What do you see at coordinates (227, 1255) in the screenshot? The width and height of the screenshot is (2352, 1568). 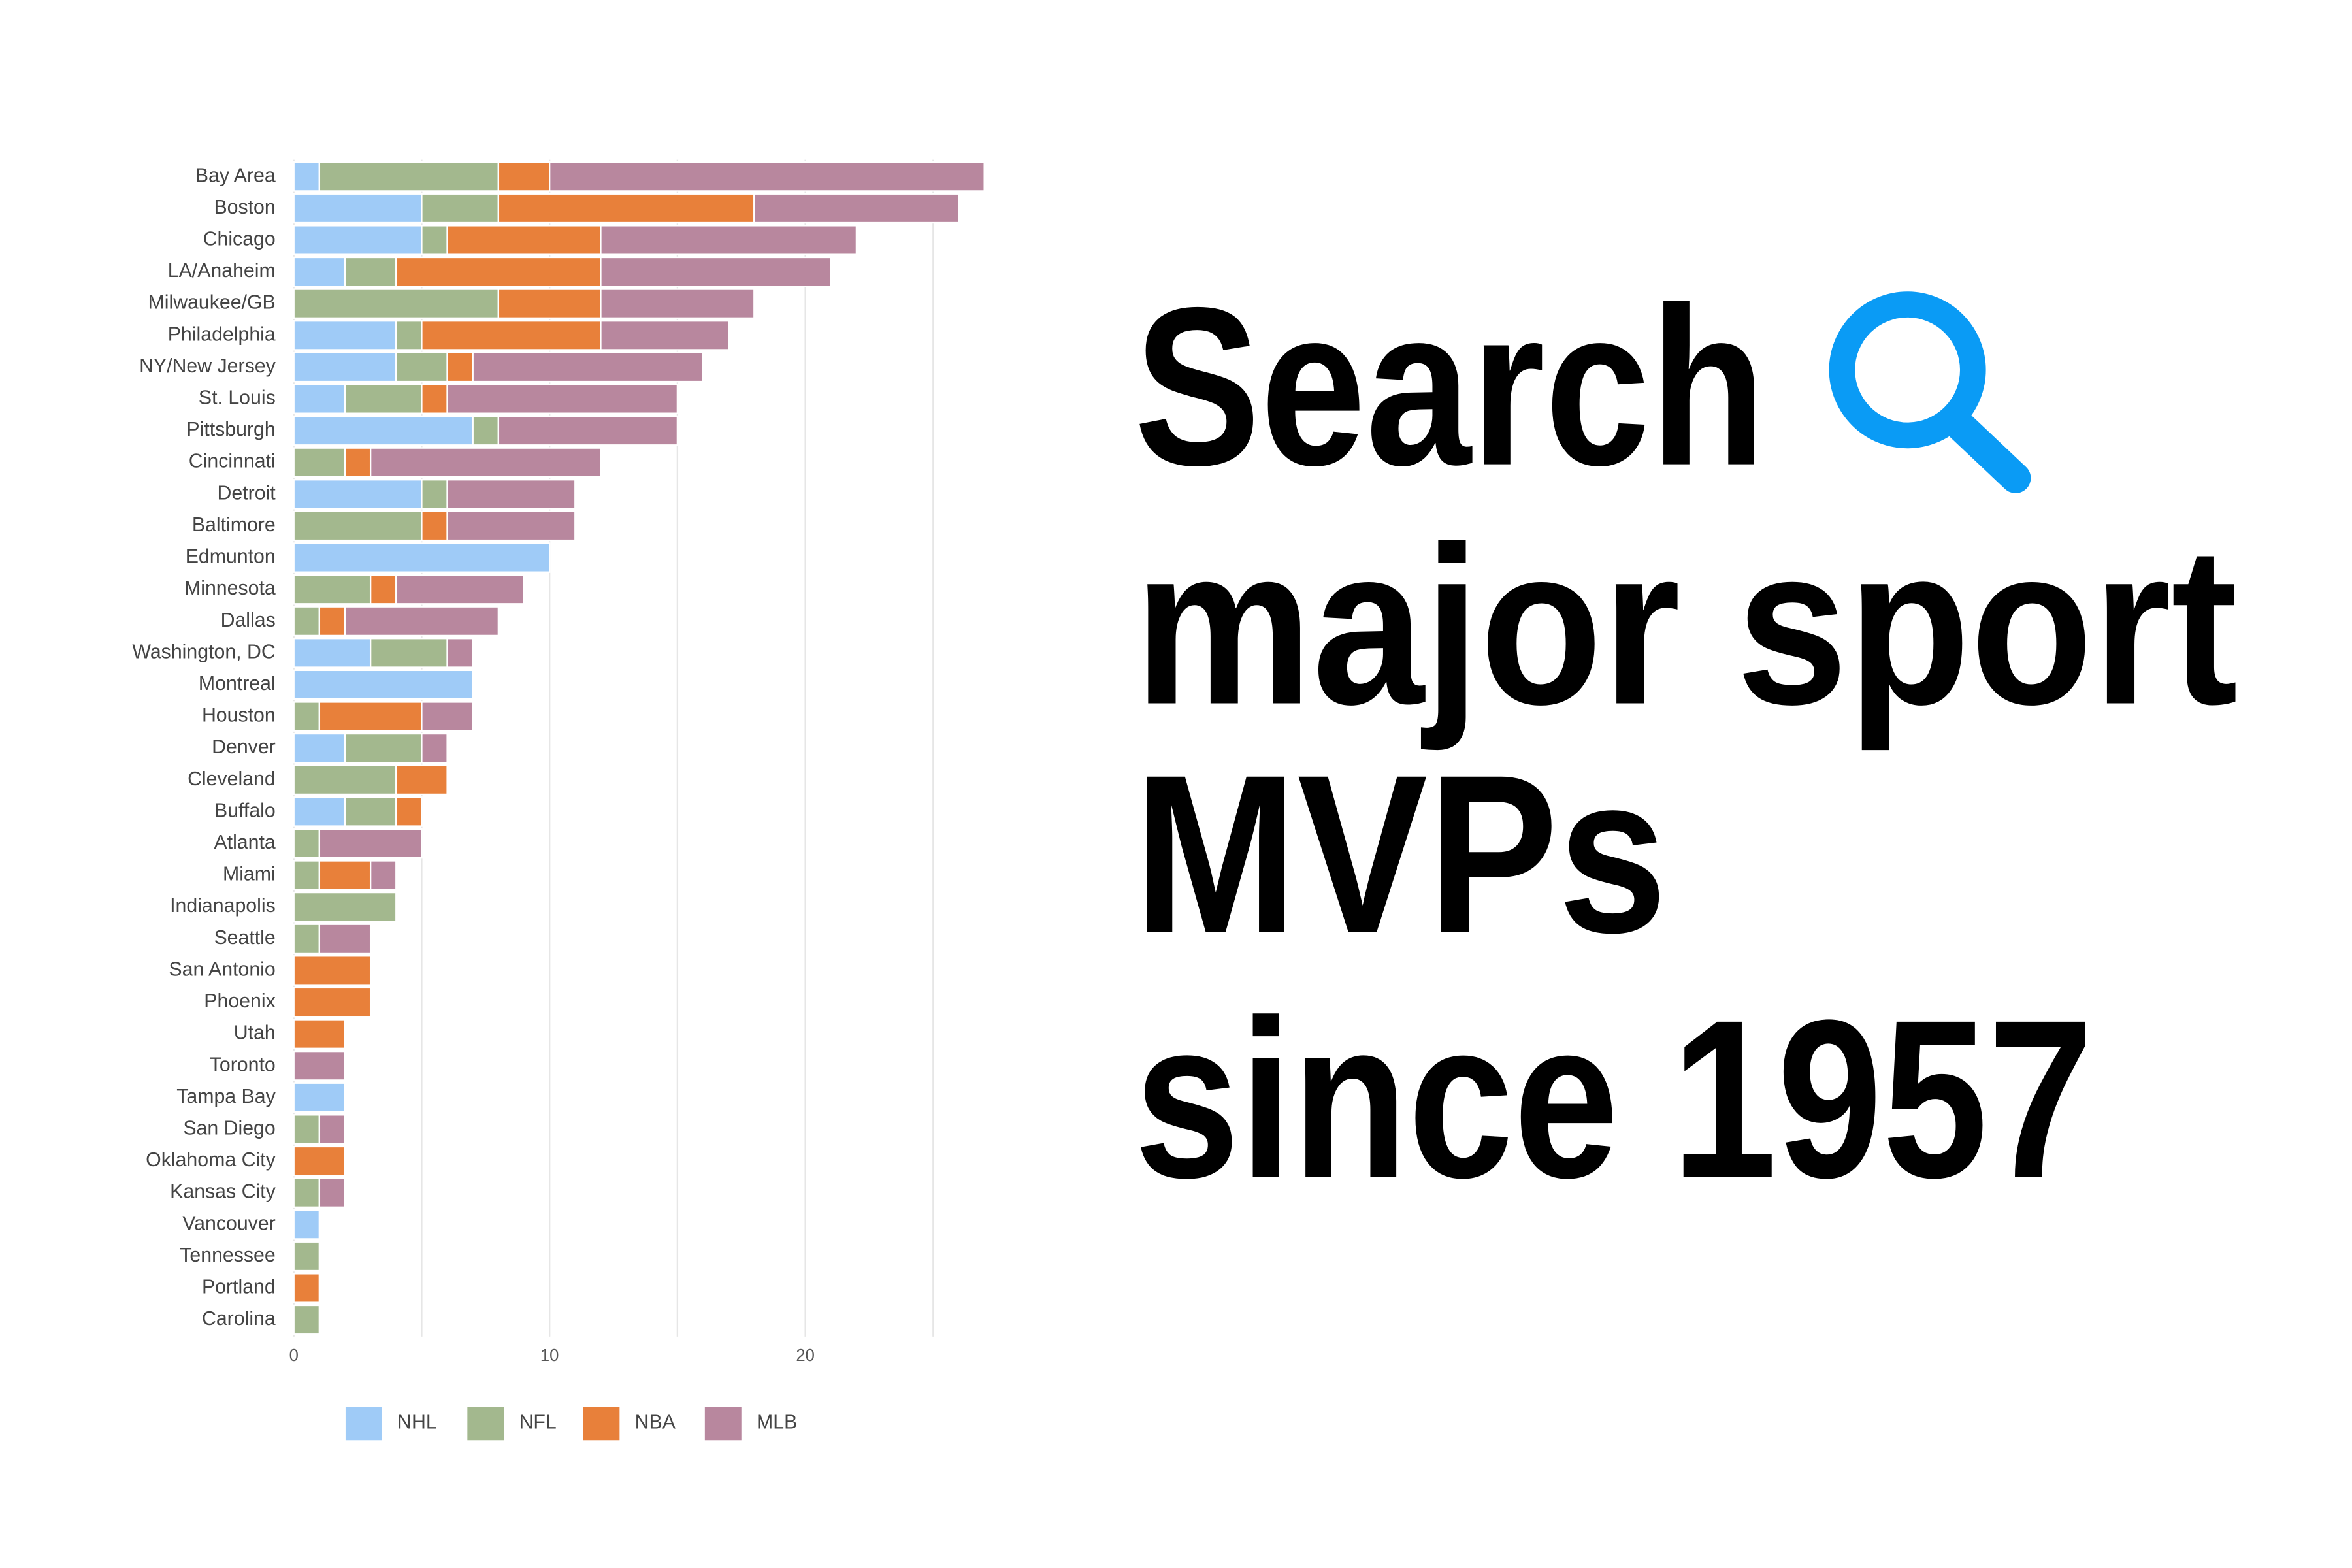 I see `y-tick-label: Tennessee` at bounding box center [227, 1255].